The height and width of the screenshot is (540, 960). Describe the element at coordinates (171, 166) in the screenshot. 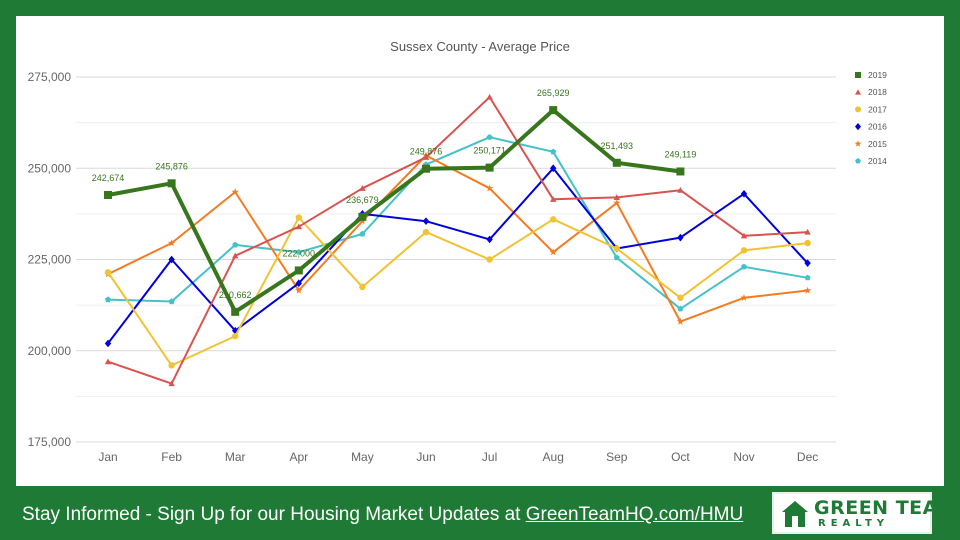

I see `data-label: 245,876` at that location.